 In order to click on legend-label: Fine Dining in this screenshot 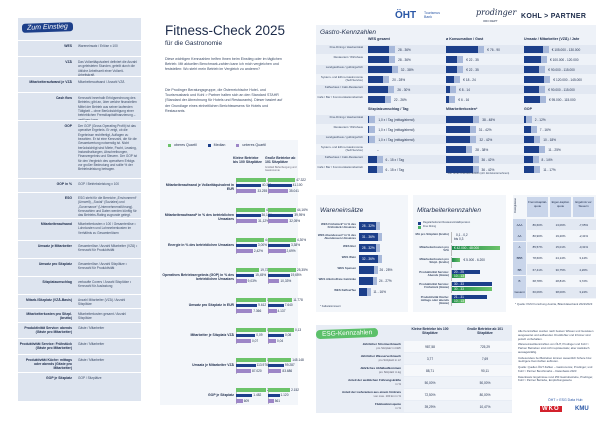, I will do `click(430, 226)`.